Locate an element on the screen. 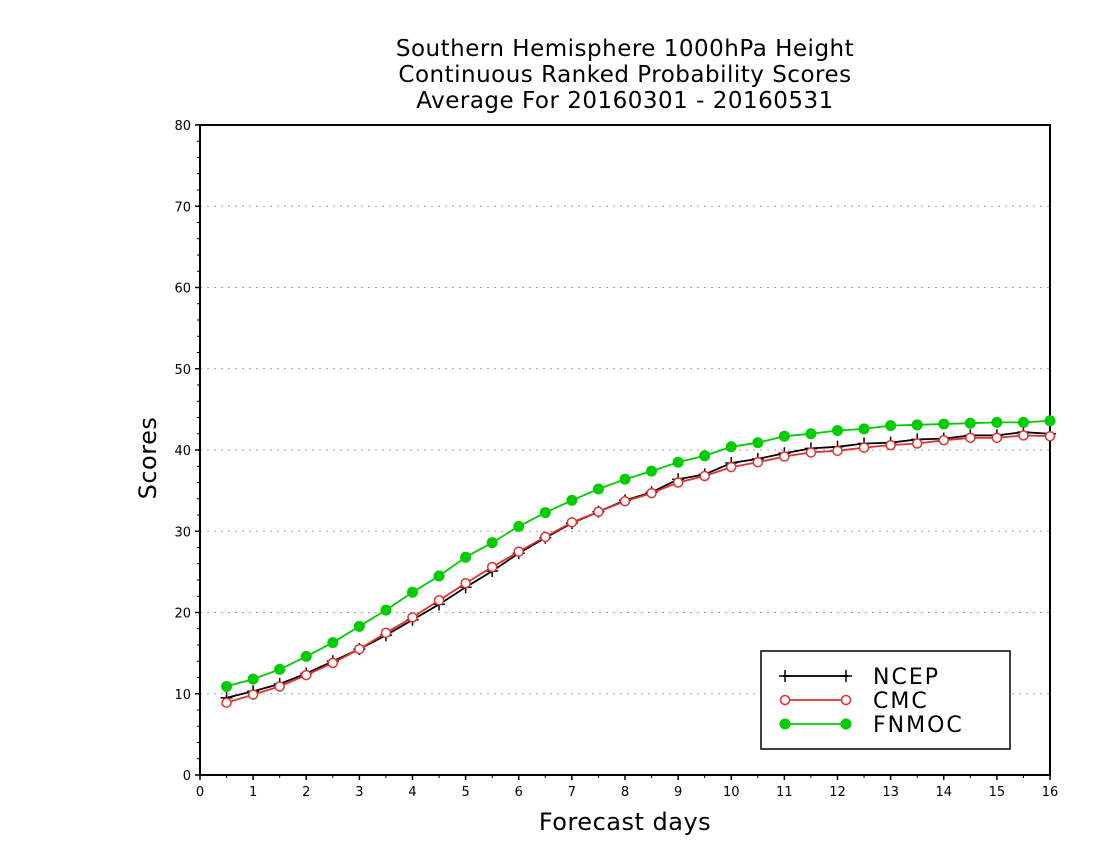 This screenshot has height=850, width=1100. y-tick-label: 70 is located at coordinates (182, 207).